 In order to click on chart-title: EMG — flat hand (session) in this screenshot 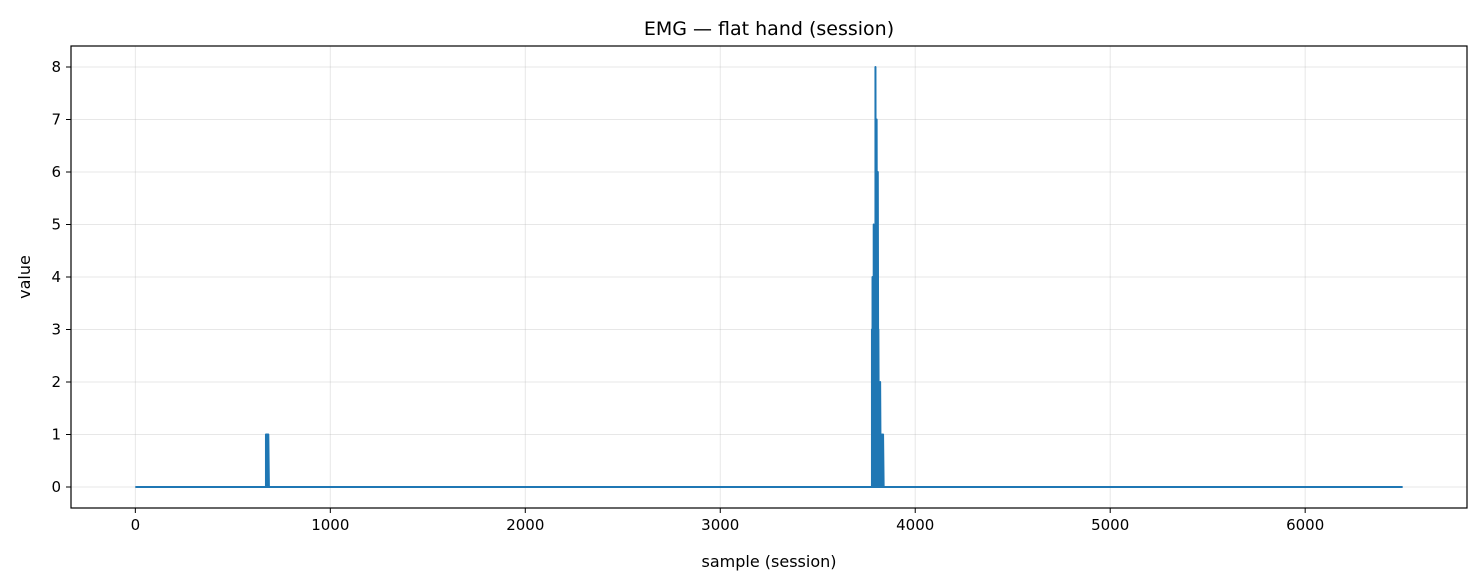, I will do `click(769, 29)`.